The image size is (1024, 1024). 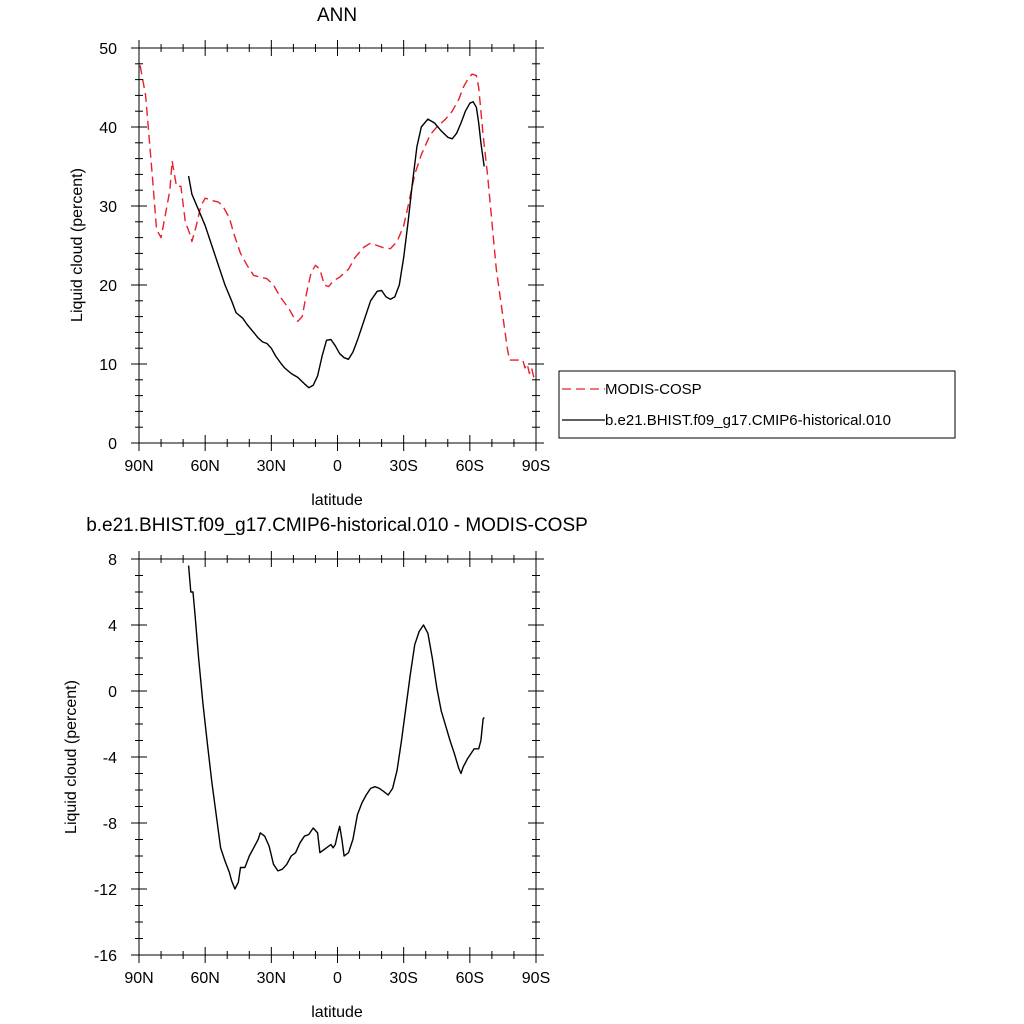 What do you see at coordinates (112, 560) in the screenshot?
I see `y-tick-label: 8` at bounding box center [112, 560].